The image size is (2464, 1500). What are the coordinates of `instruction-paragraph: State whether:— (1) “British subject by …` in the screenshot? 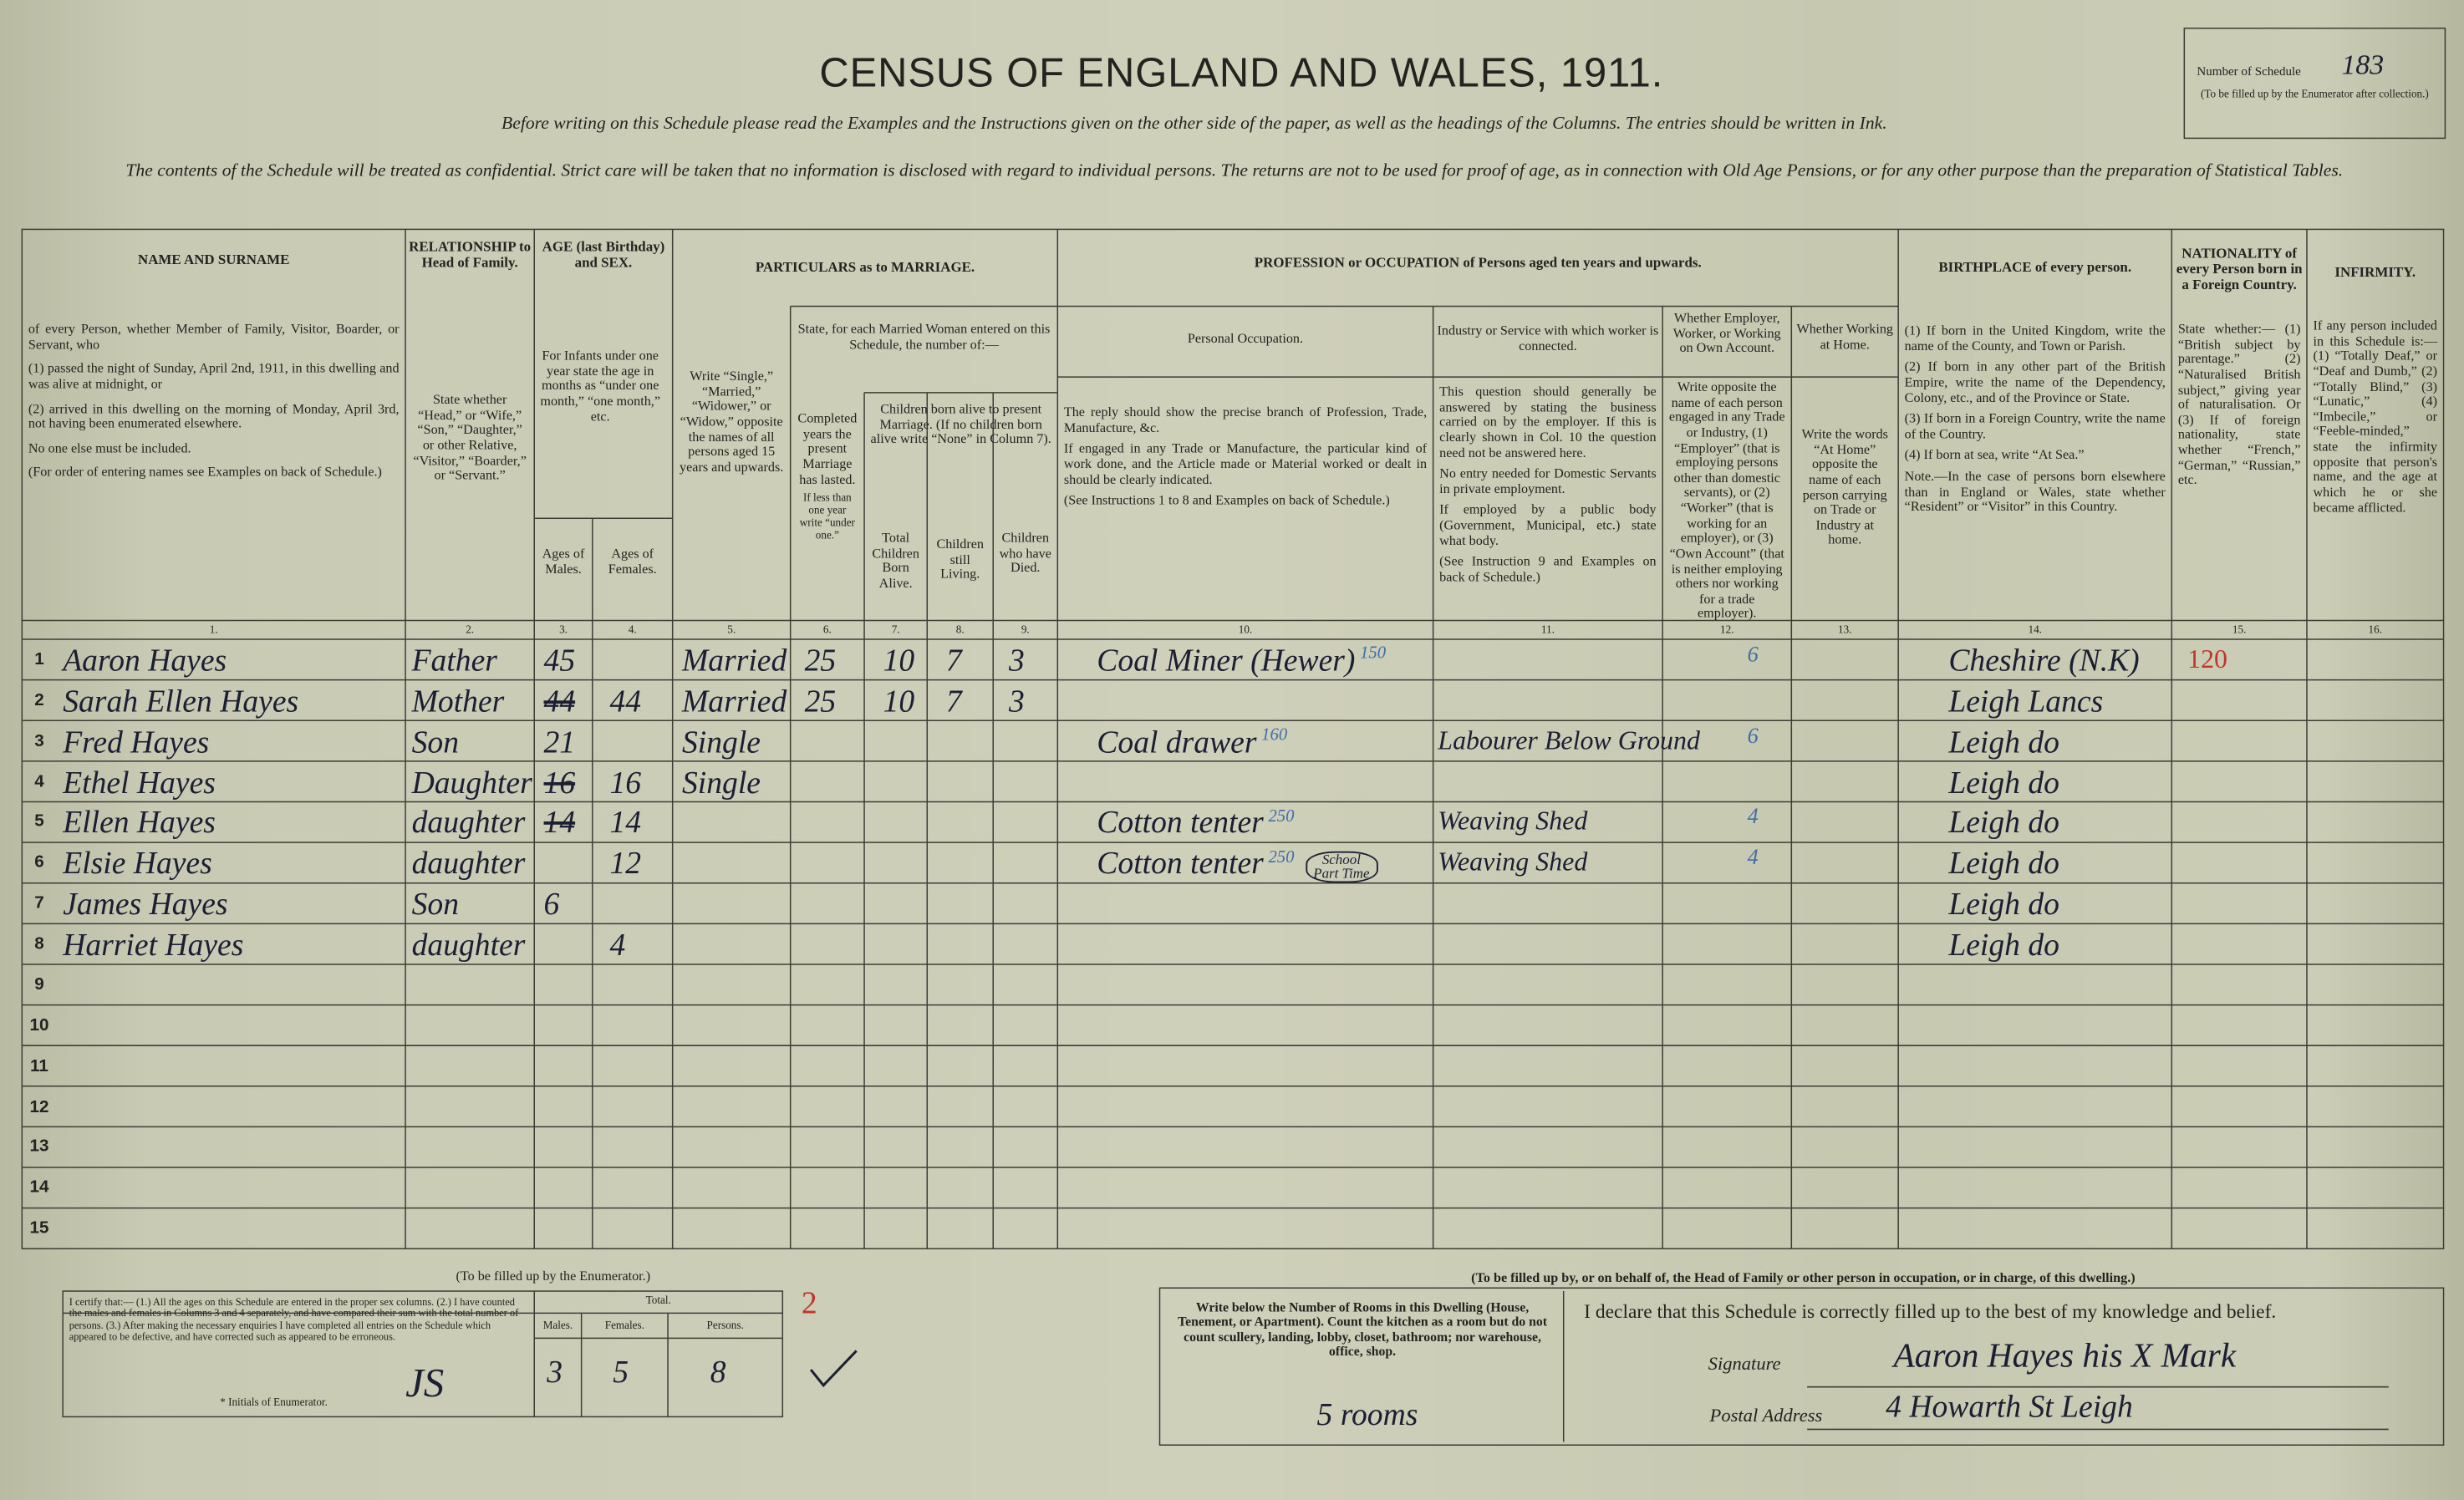 It's located at (2239, 404).